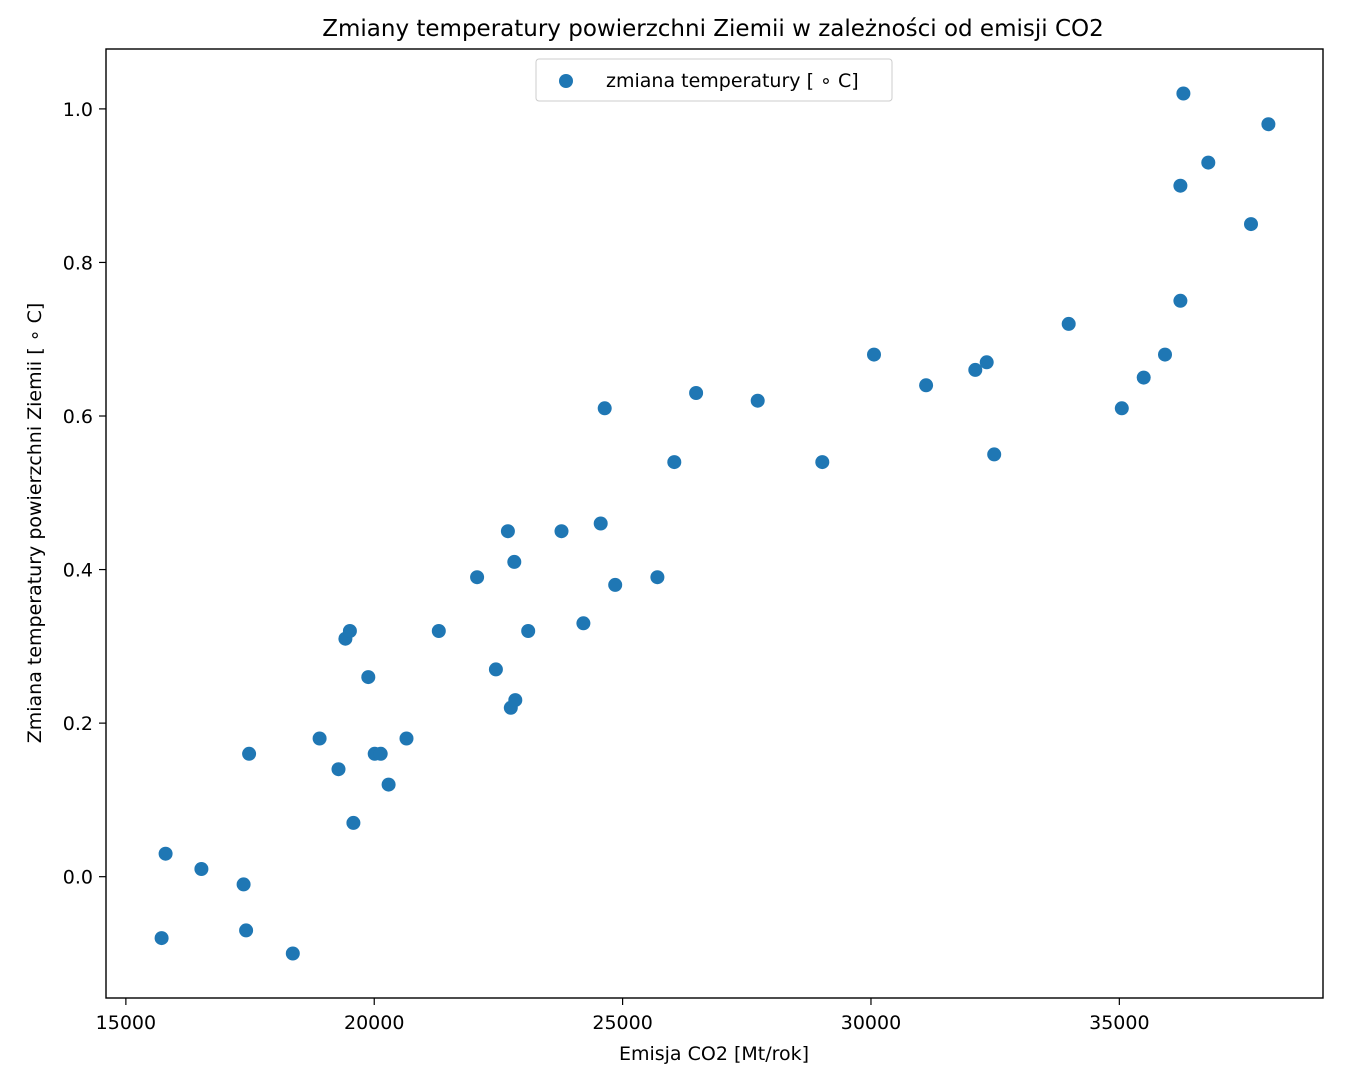 Image resolution: width=1350 pixels, height=1080 pixels. Describe the element at coordinates (714, 1054) in the screenshot. I see `x-axis-label: Emisja CO2 [Mt/rok]` at that location.